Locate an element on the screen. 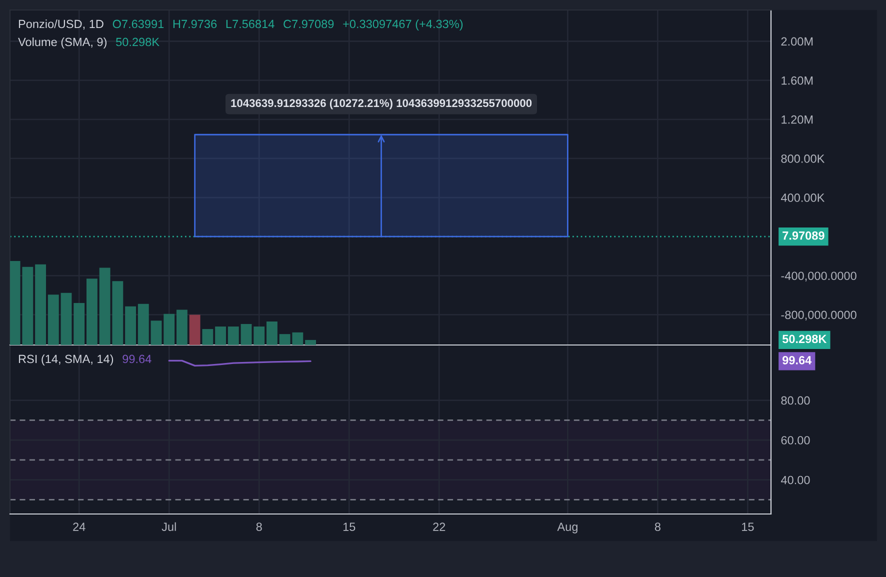 The image size is (886, 577). text: RSI (14, SMA, 14) is located at coordinates (66, 360).